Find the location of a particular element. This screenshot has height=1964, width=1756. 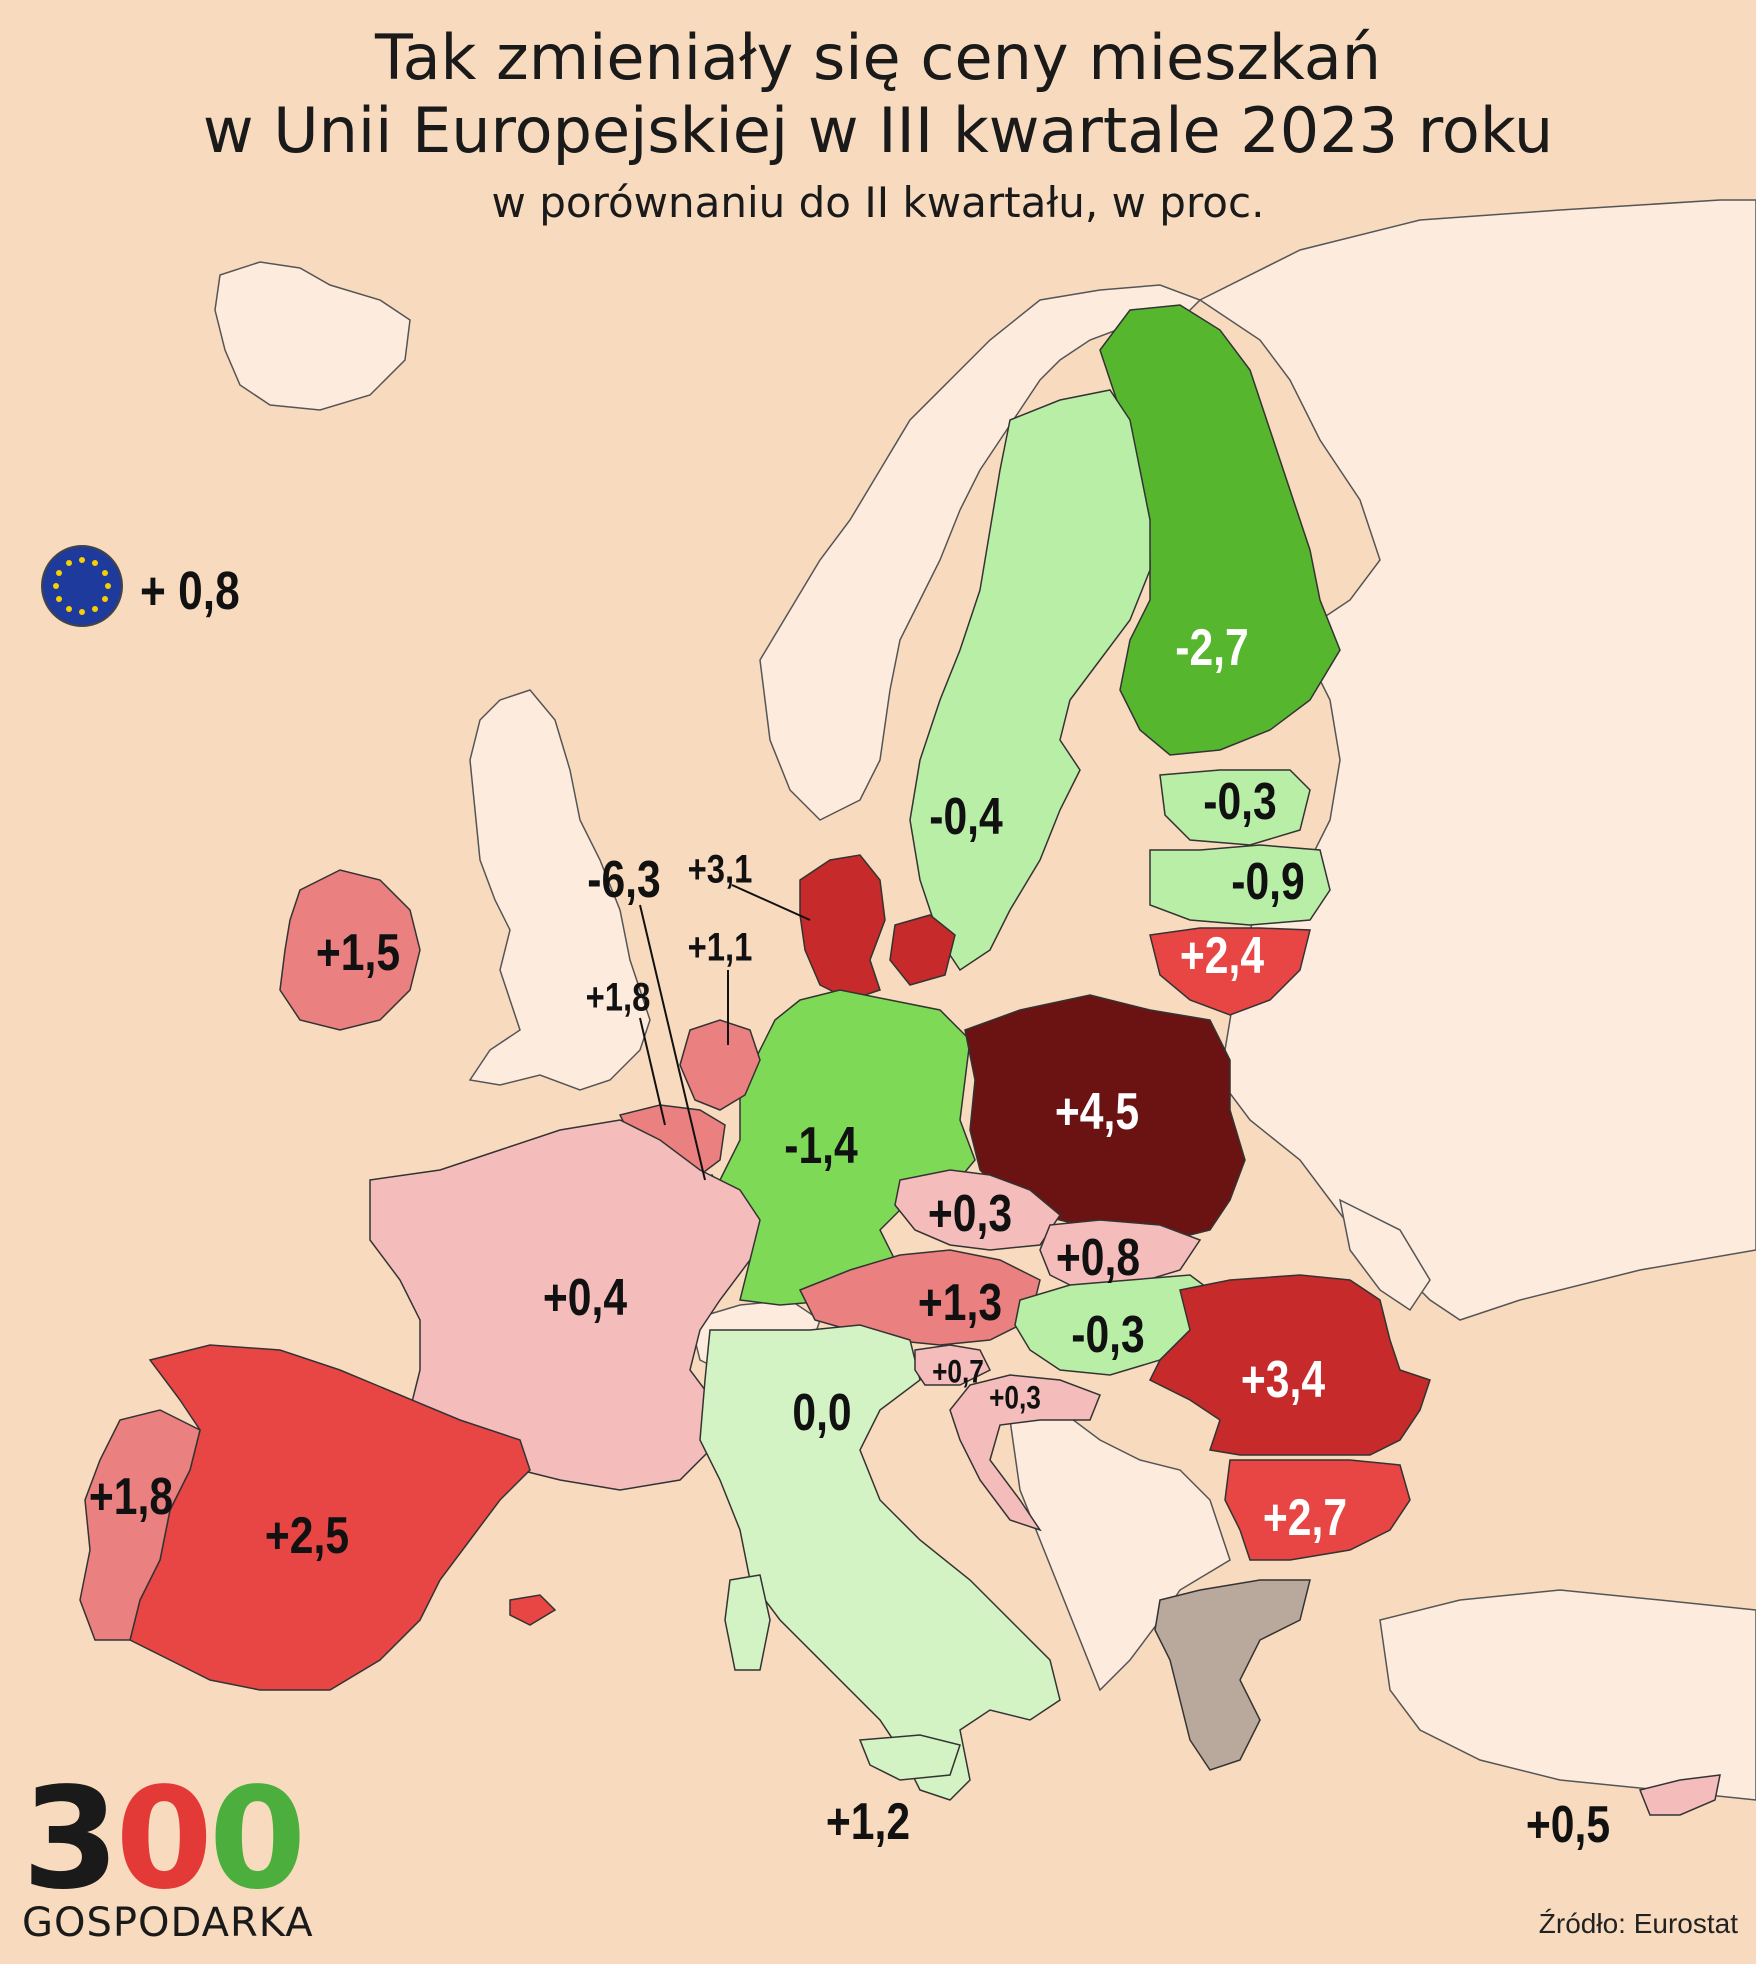

slovenia-shape is located at coordinates (953, 1365).